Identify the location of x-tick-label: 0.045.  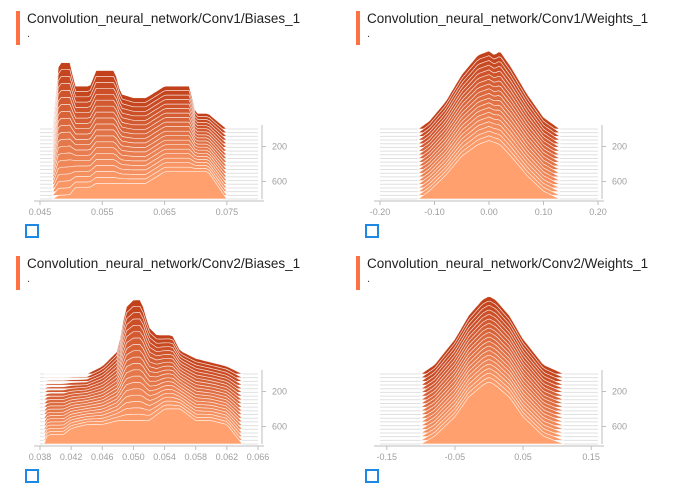
(40, 212).